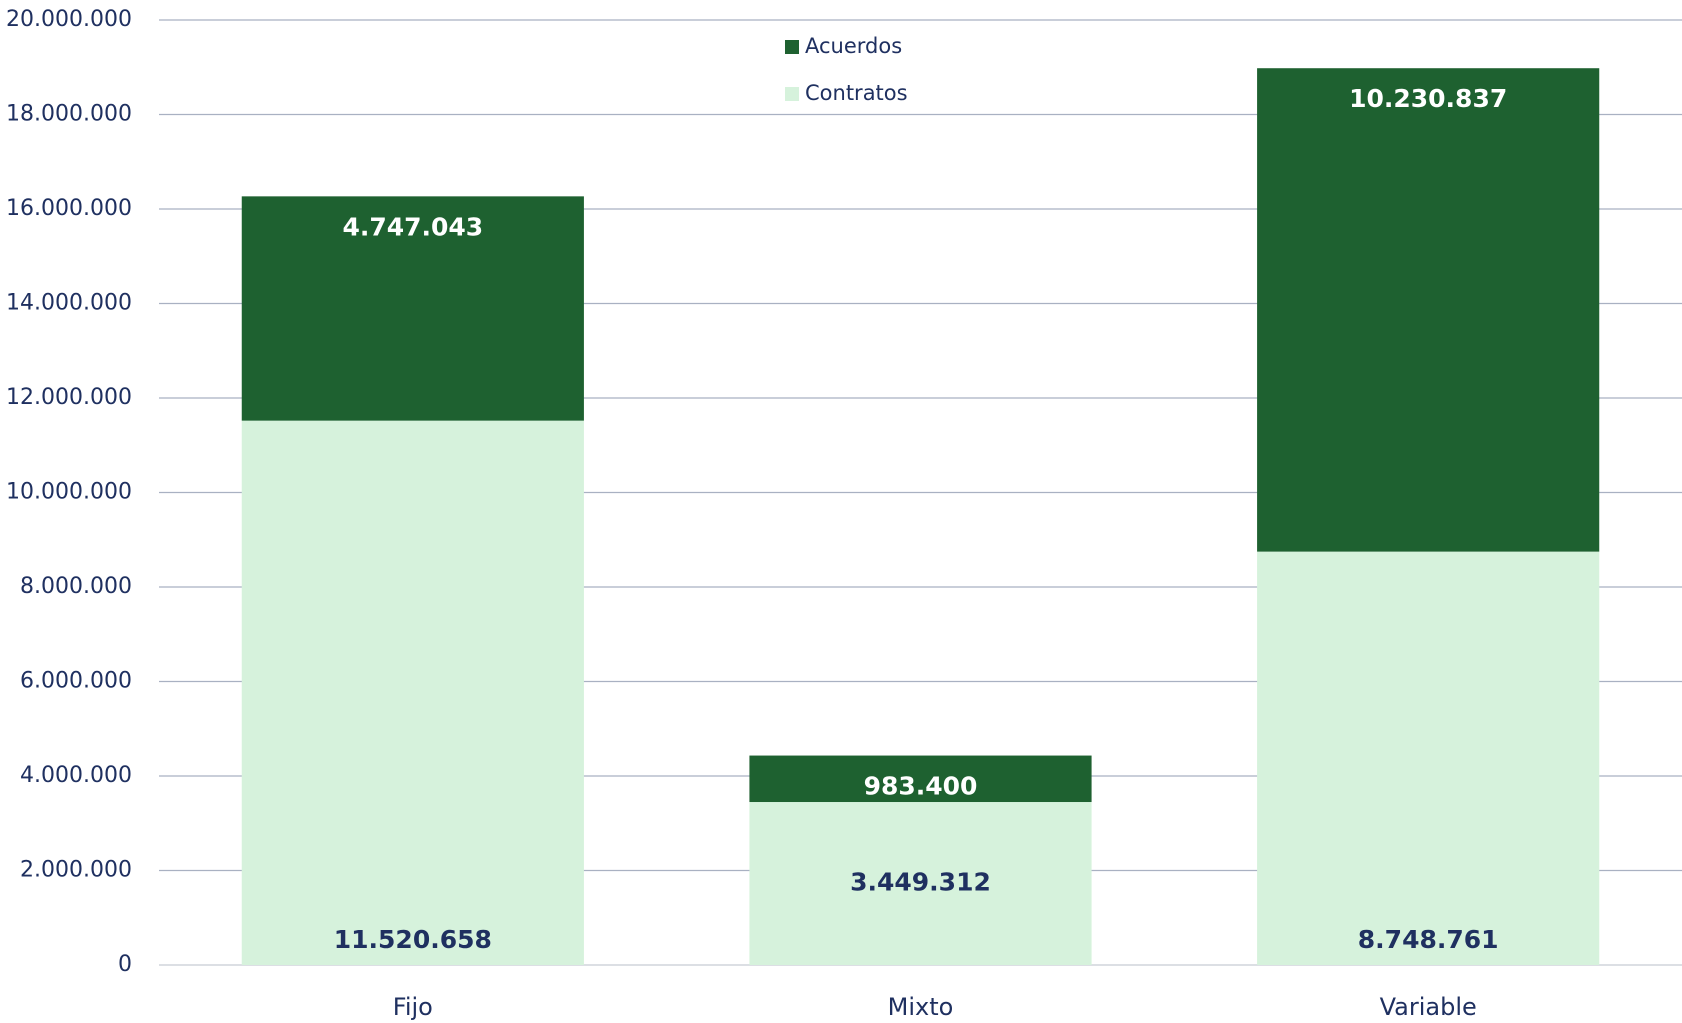  What do you see at coordinates (69, 19) in the screenshot?
I see `y-tick-label: 20.000.000` at bounding box center [69, 19].